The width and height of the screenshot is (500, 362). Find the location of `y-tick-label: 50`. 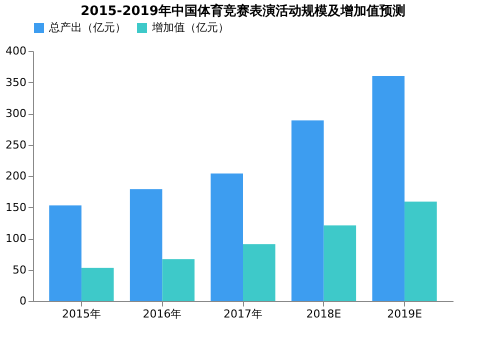

y-tick-label: 50 is located at coordinates (19, 269).